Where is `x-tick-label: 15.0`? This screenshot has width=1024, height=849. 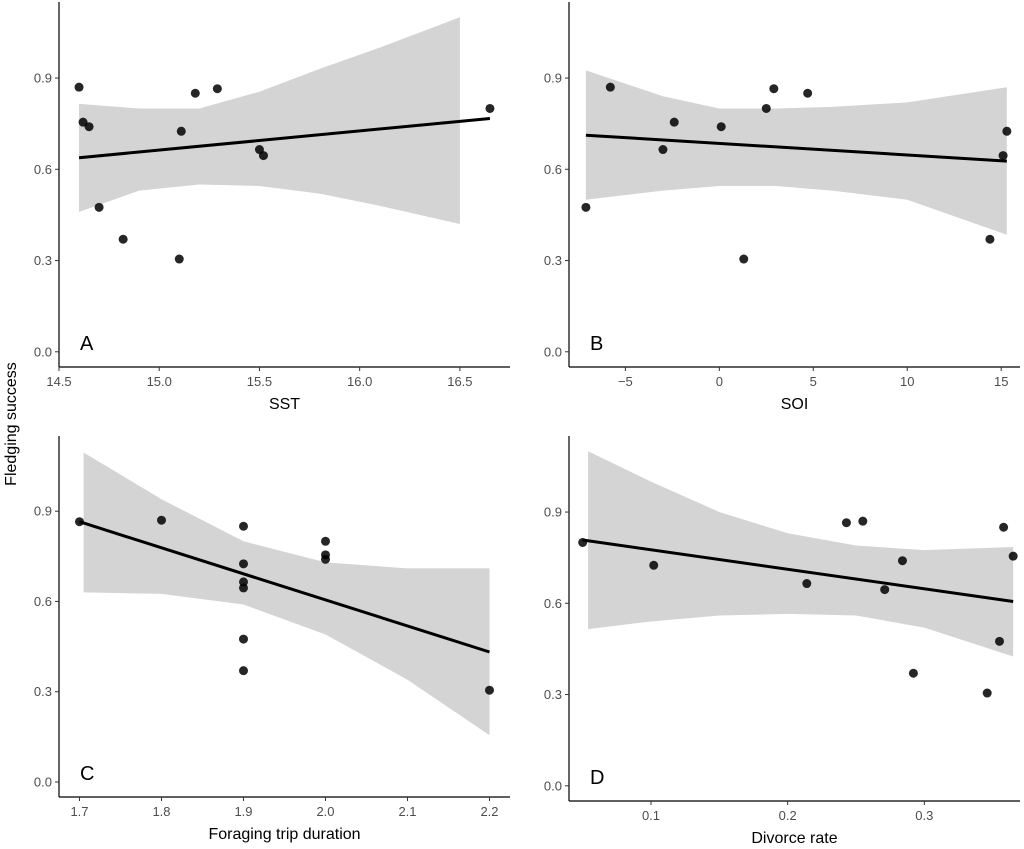 x-tick-label: 15.0 is located at coordinates (159, 381).